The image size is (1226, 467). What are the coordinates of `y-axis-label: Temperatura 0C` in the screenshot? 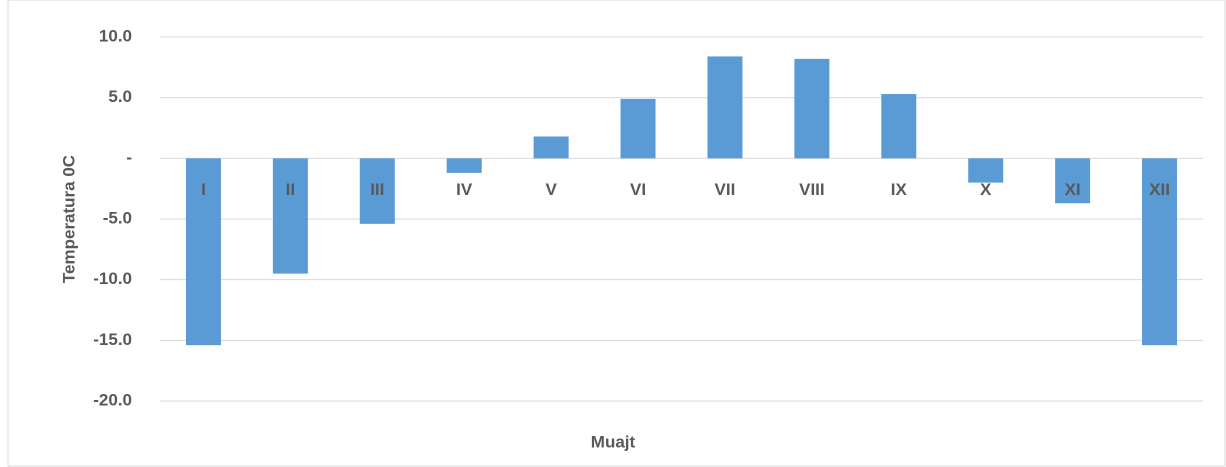 It's located at (68, 219).